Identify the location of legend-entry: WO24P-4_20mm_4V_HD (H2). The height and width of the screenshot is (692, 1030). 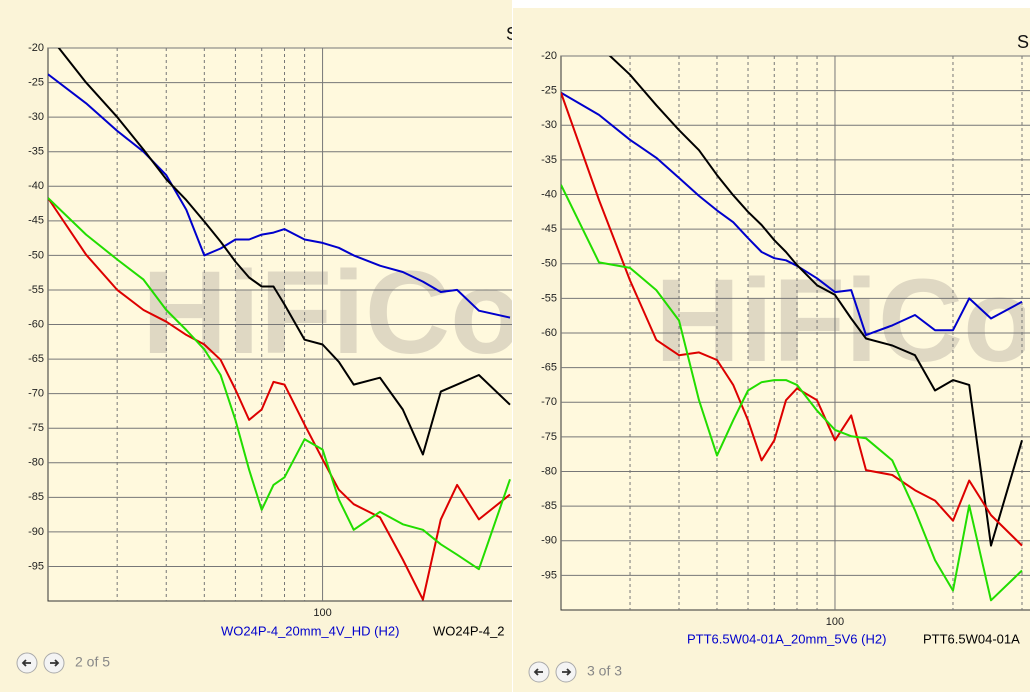
(310, 630).